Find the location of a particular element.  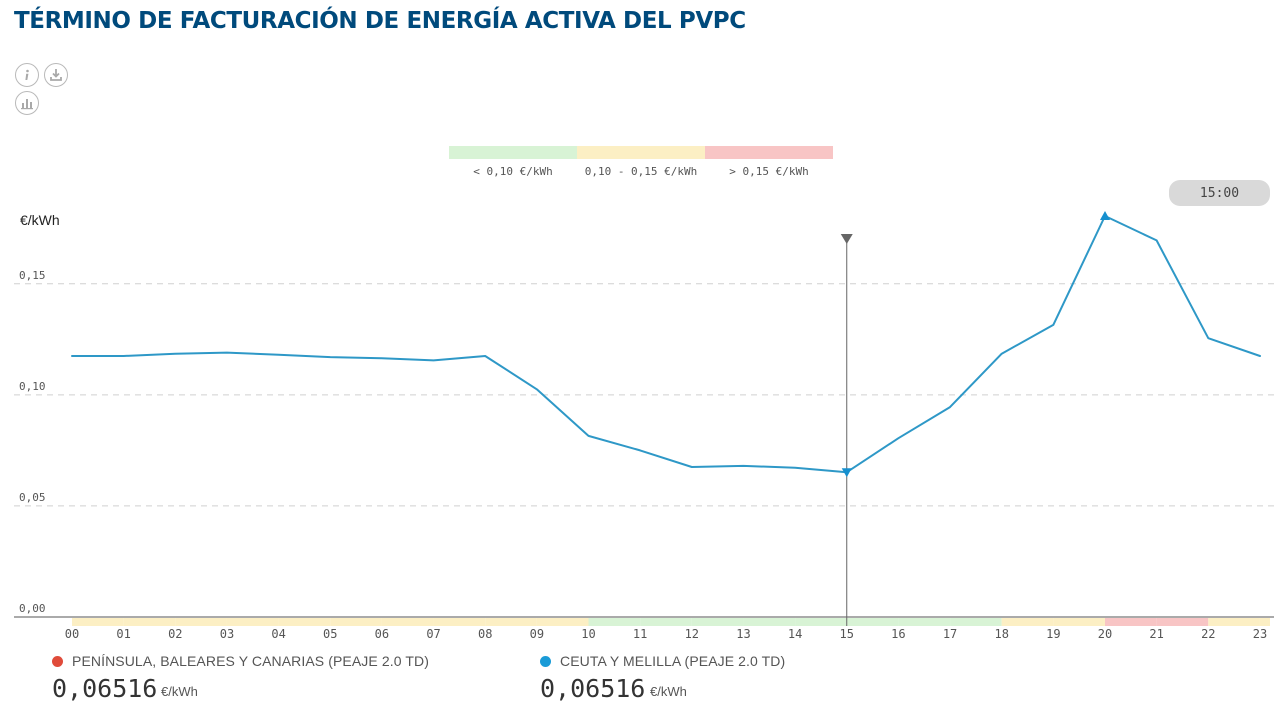

x-tick-label: 20 is located at coordinates (1105, 634).